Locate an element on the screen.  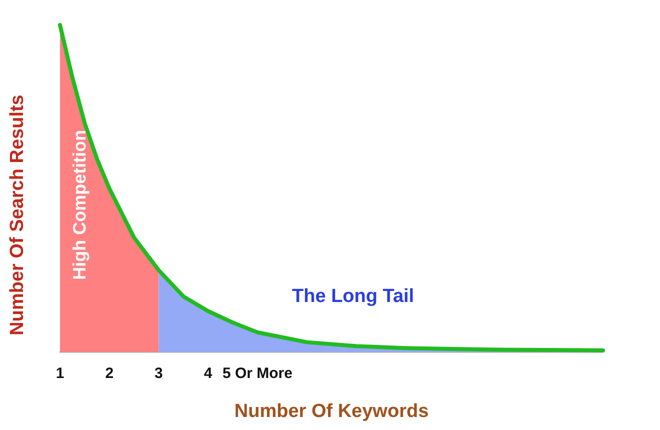
annotation: High Competition is located at coordinates (80, 205).